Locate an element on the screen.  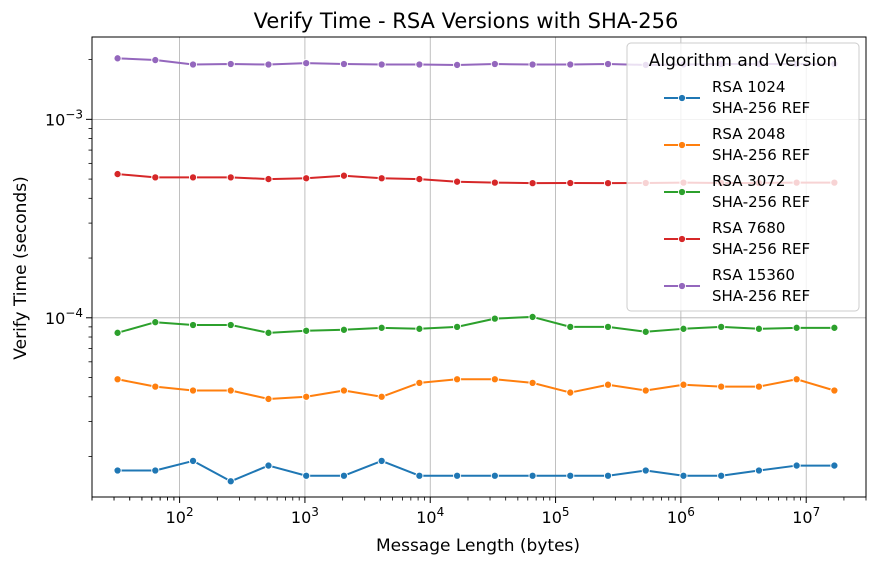
legend-box is located at coordinates (743, 177).